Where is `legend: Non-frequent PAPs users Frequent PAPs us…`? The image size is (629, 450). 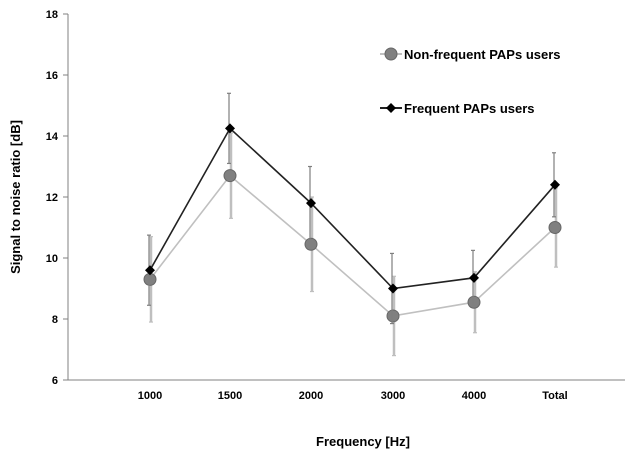
legend: Non-frequent PAPs users Frequent PAPs us… is located at coordinates (470, 81).